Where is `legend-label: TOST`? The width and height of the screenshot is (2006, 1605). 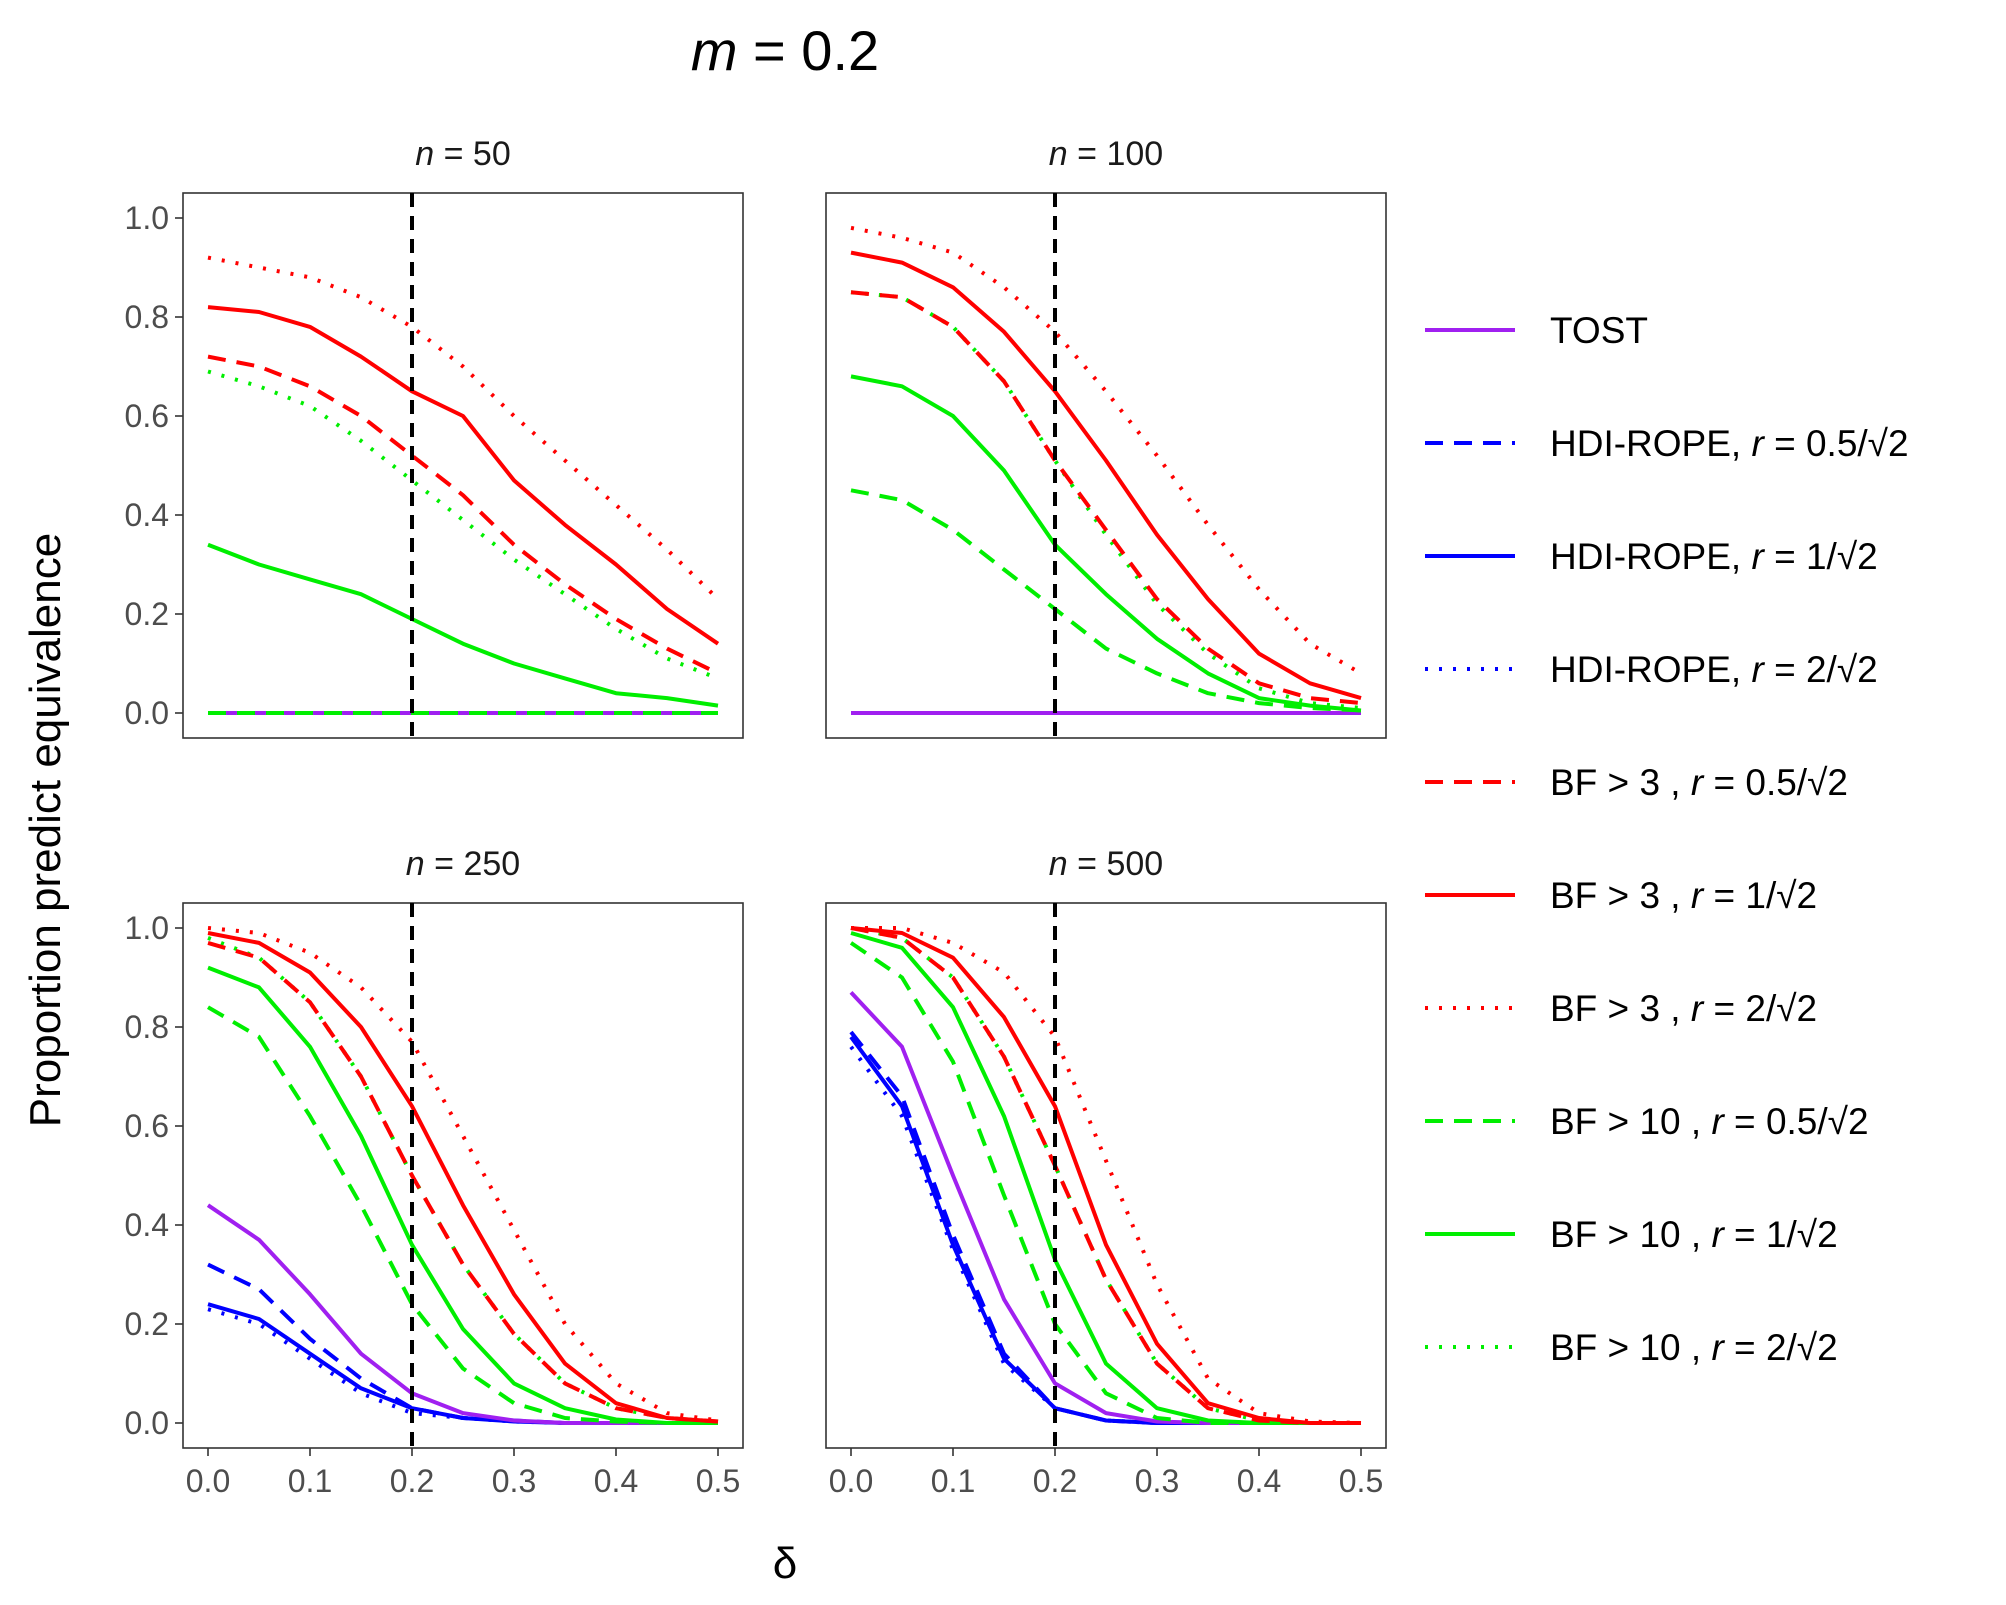
legend-label: TOST is located at coordinates (1599, 330).